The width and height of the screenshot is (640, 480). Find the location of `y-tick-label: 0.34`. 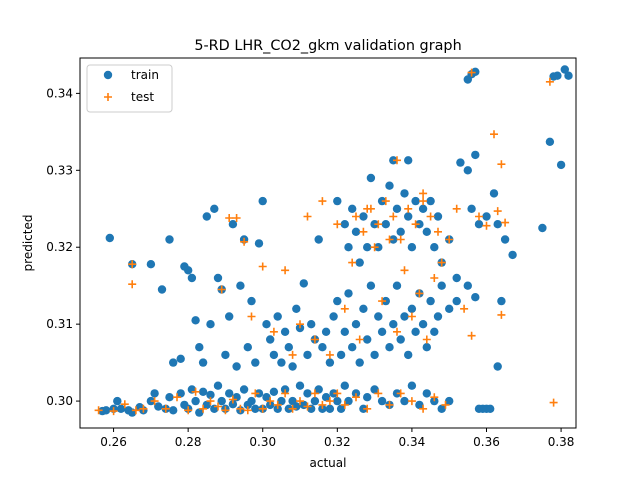

y-tick-label: 0.34 is located at coordinates (59, 93).